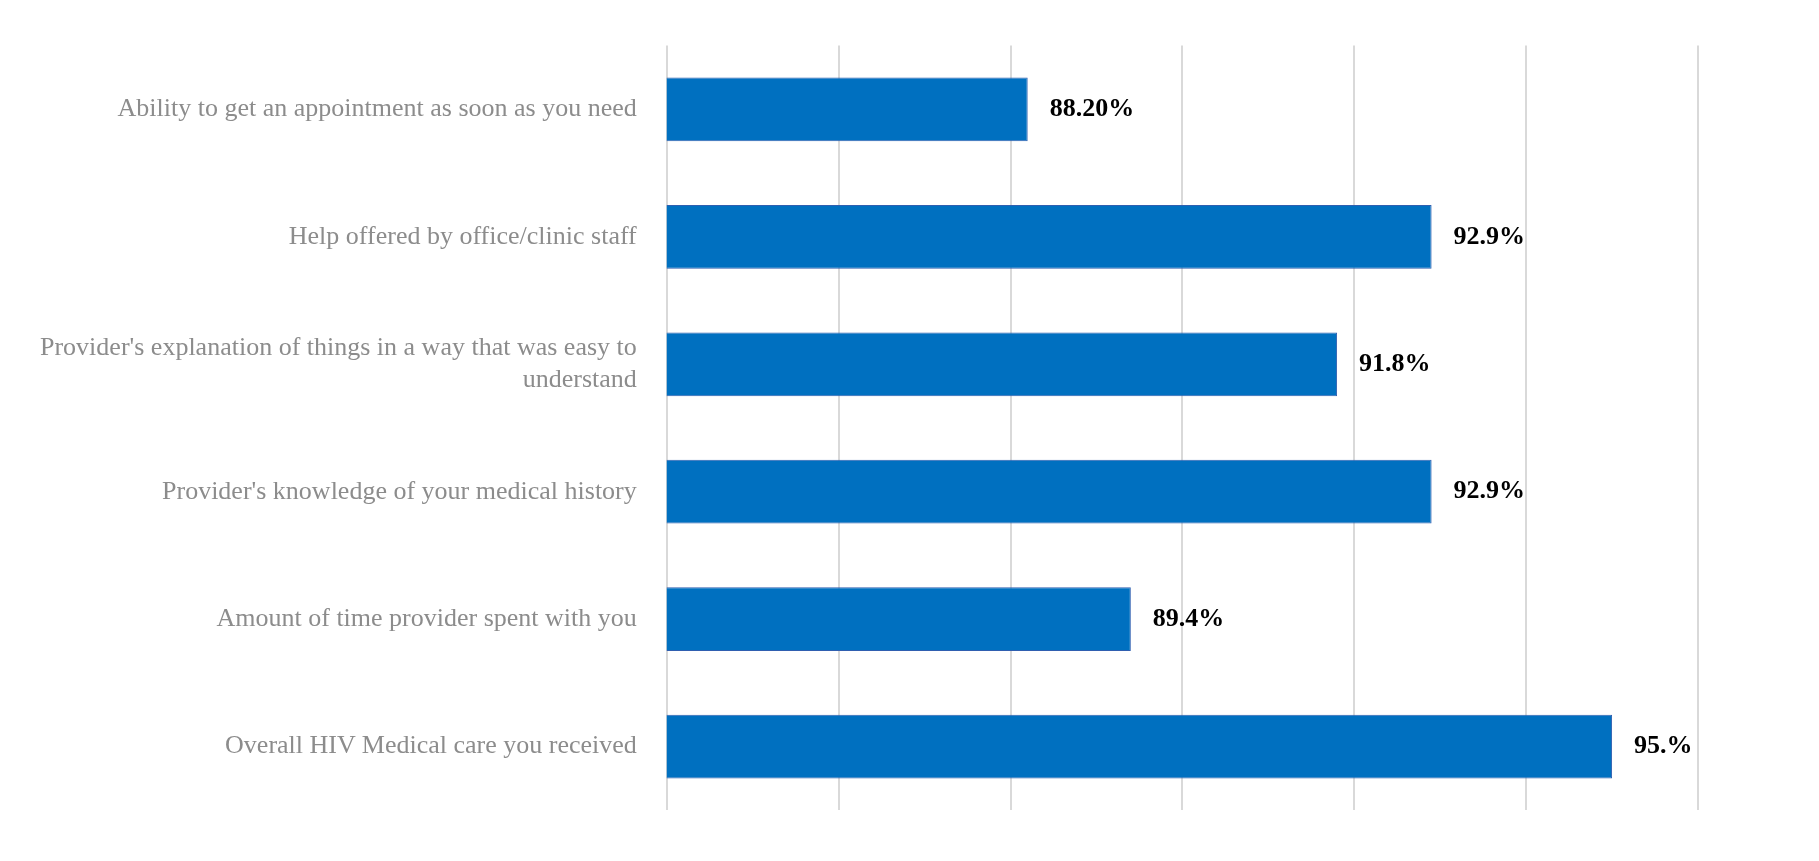 The height and width of the screenshot is (861, 1819). Describe the element at coordinates (1663, 745) in the screenshot. I see `data-label: 95.%` at that location.